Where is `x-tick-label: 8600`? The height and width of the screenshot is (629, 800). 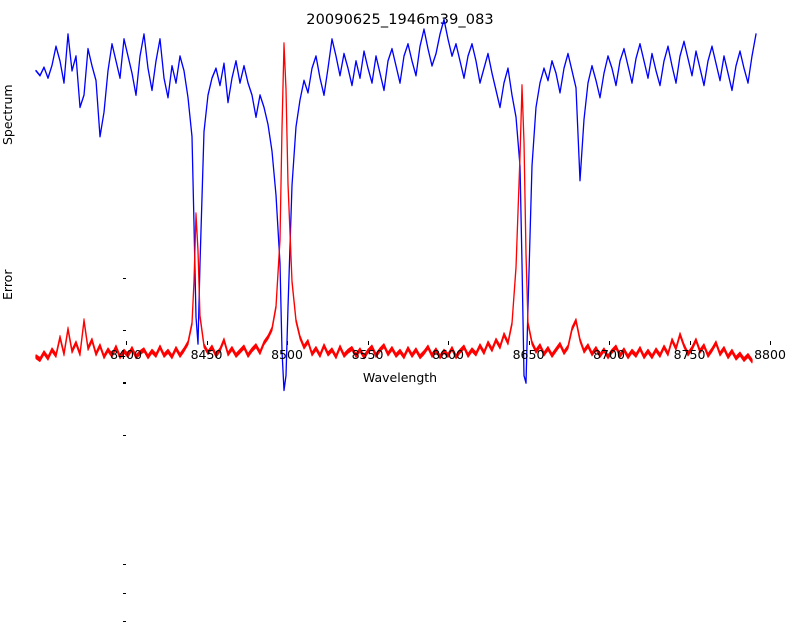 x-tick-label: 8600 is located at coordinates (448, 354).